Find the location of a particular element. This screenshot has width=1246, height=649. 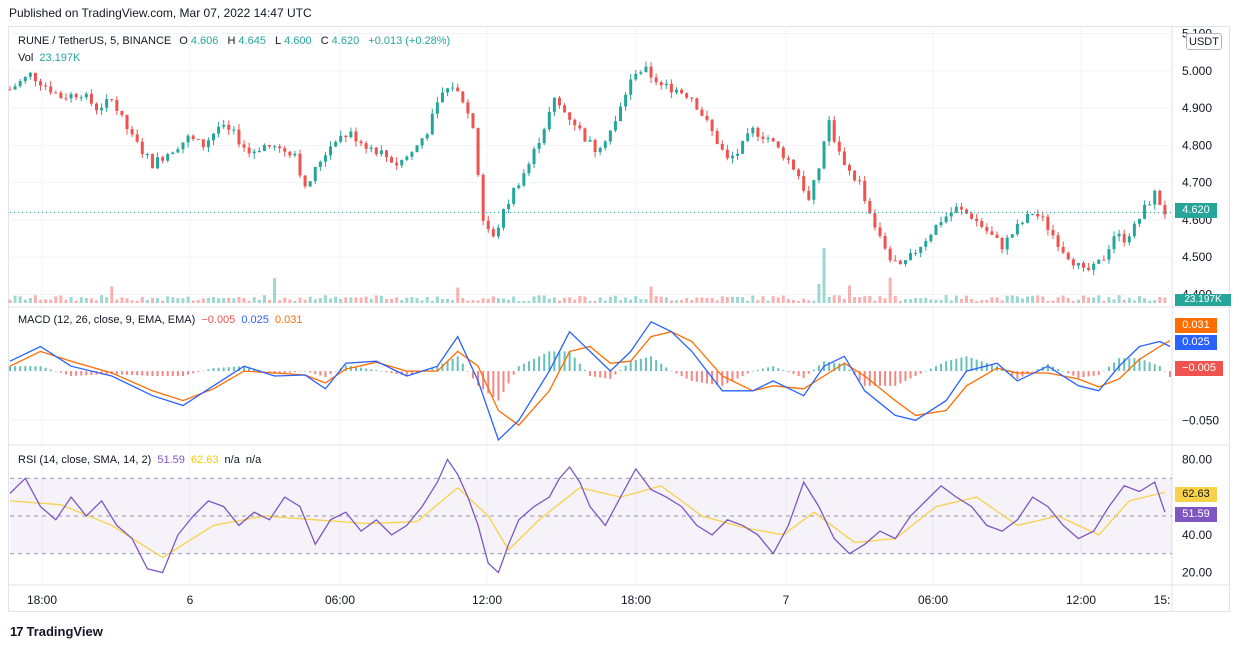

macd-label: MACD (12, 26, close, 9, EMA, EMA) is located at coordinates (107, 320).